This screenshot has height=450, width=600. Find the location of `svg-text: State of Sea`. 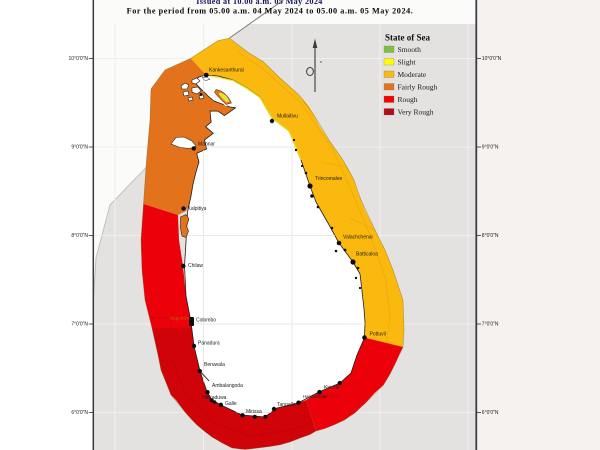

svg-text: State of Sea is located at coordinates (407, 38).